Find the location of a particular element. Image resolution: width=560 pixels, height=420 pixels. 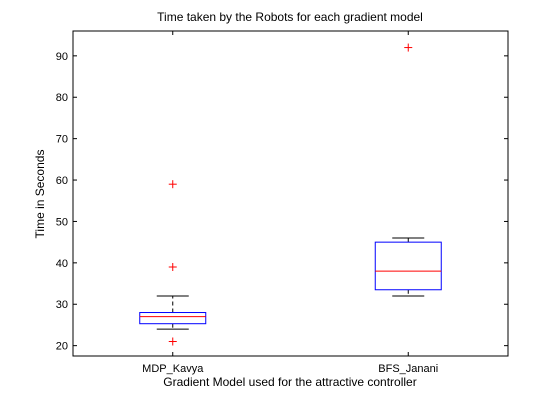

y-tick-label: 80 is located at coordinates (62, 98).